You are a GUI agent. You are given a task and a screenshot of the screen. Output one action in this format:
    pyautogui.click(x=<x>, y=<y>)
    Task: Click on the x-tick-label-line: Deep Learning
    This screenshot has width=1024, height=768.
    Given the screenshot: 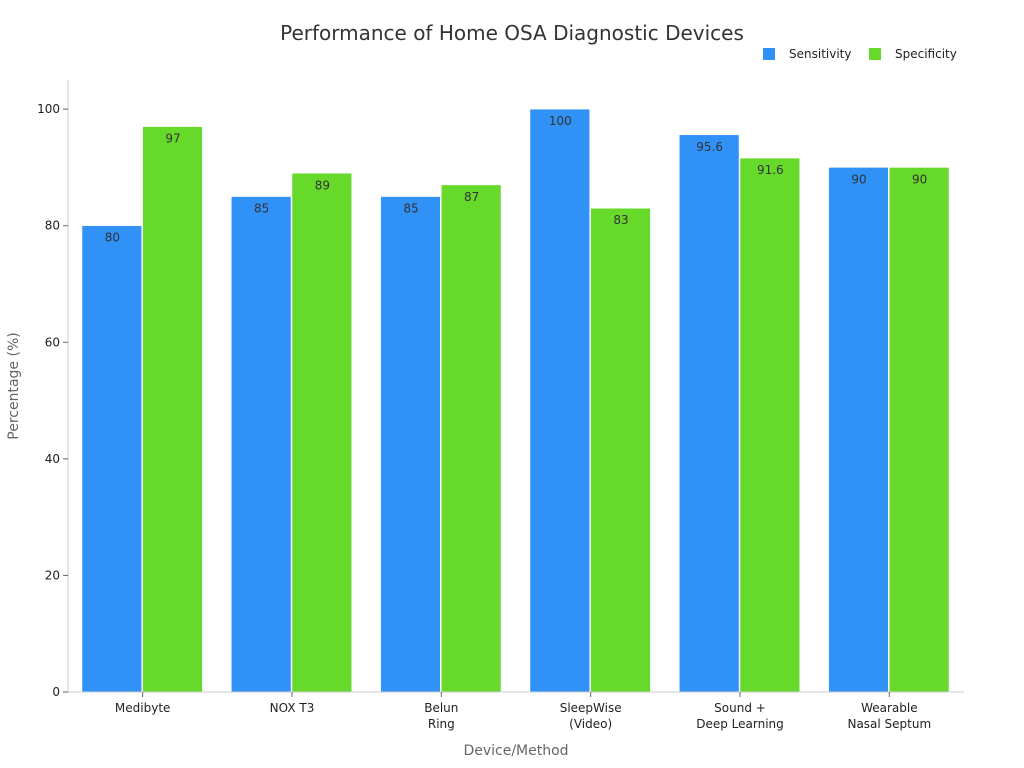 What is the action you would take?
    pyautogui.click(x=740, y=724)
    